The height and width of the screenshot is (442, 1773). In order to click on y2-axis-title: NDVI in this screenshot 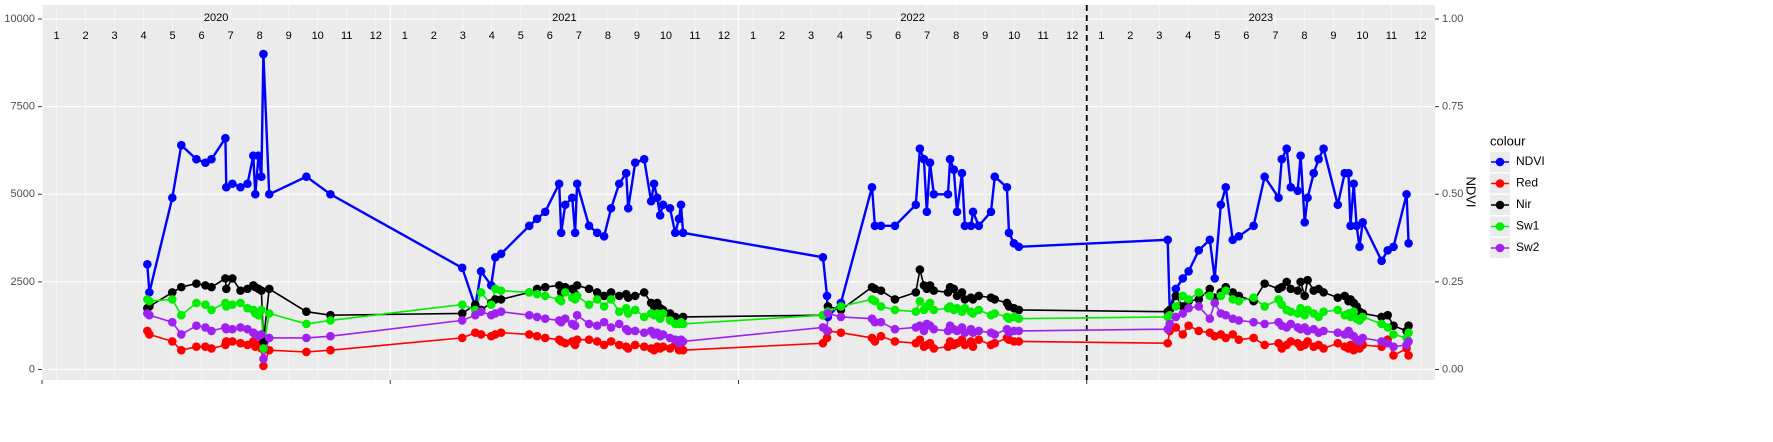, I will do `click(1471, 191)`.